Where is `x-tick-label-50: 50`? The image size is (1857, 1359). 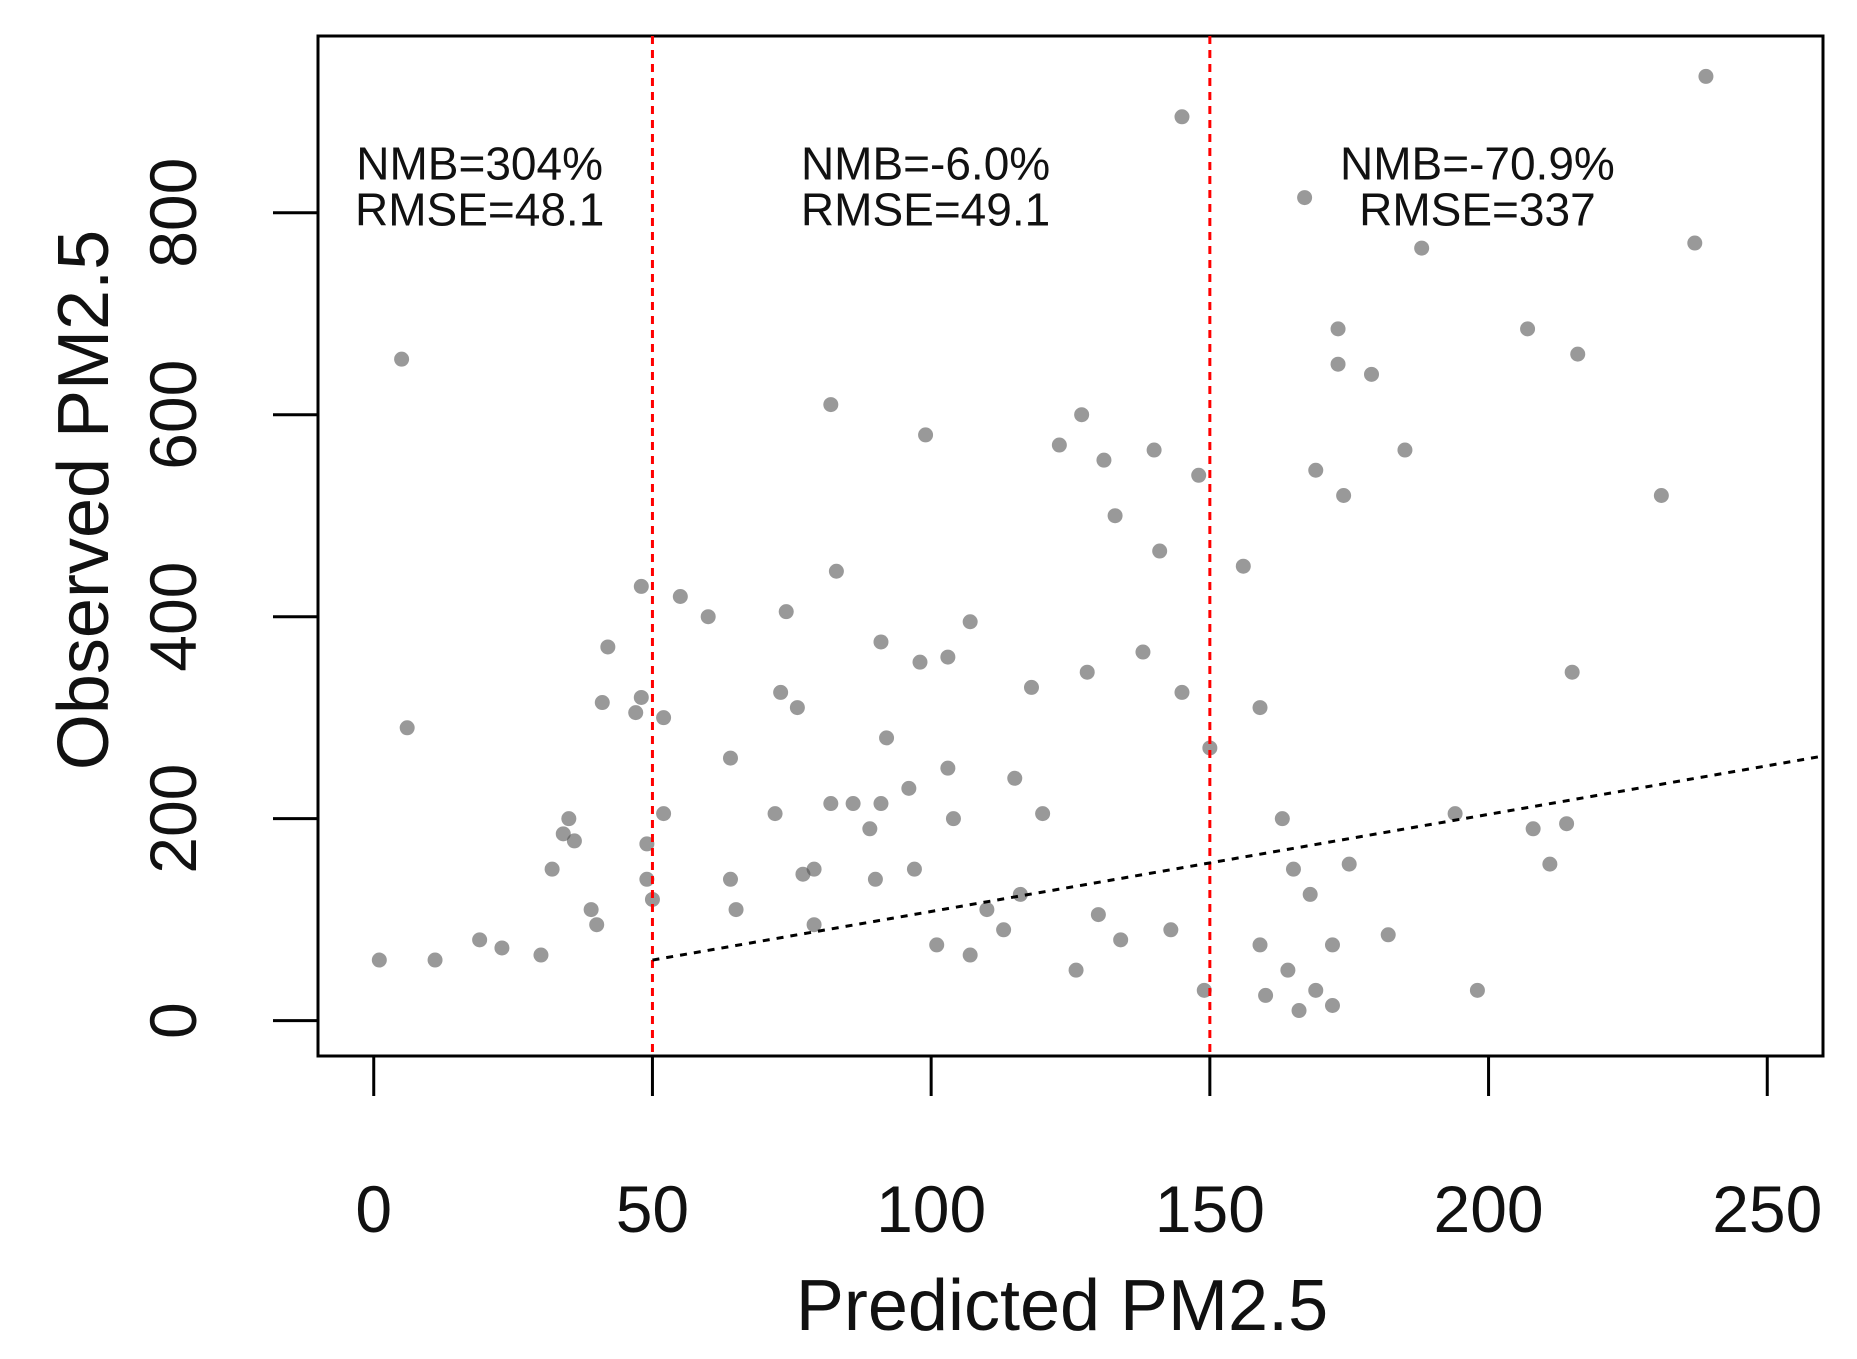 x-tick-label-50: 50 is located at coordinates (652, 1209).